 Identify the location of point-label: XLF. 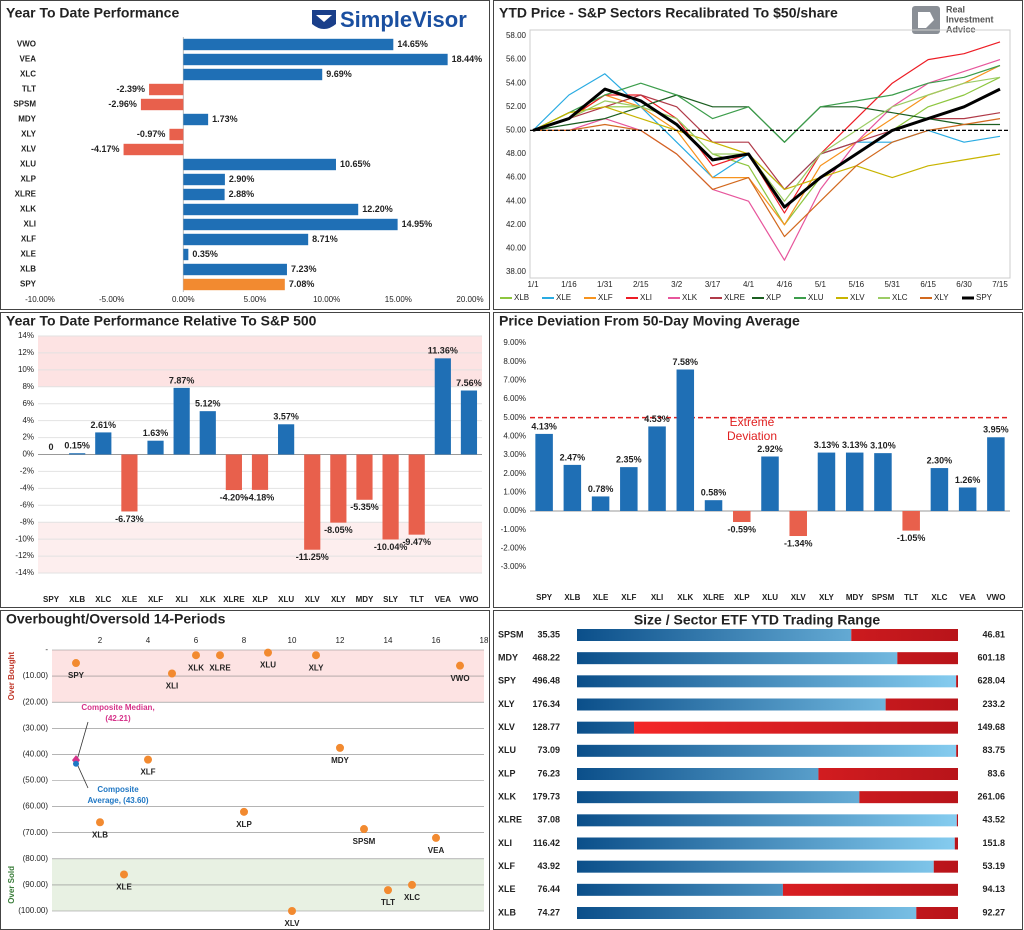
(147, 772).